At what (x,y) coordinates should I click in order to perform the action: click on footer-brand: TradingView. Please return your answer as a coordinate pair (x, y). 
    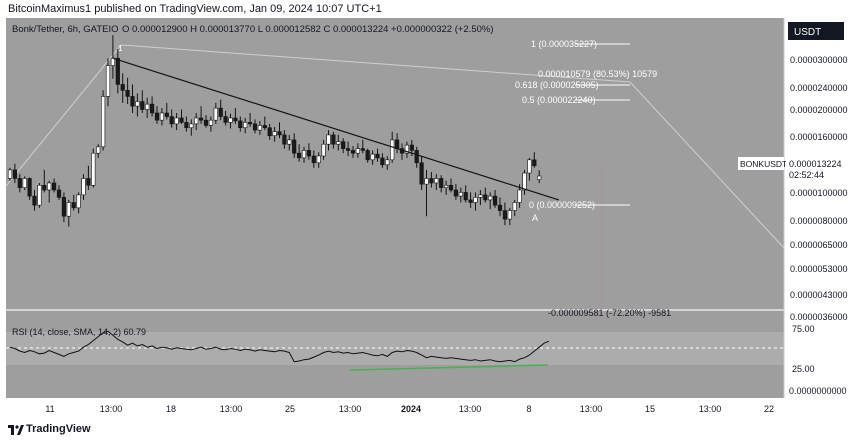
    Looking at the image, I should click on (58, 429).